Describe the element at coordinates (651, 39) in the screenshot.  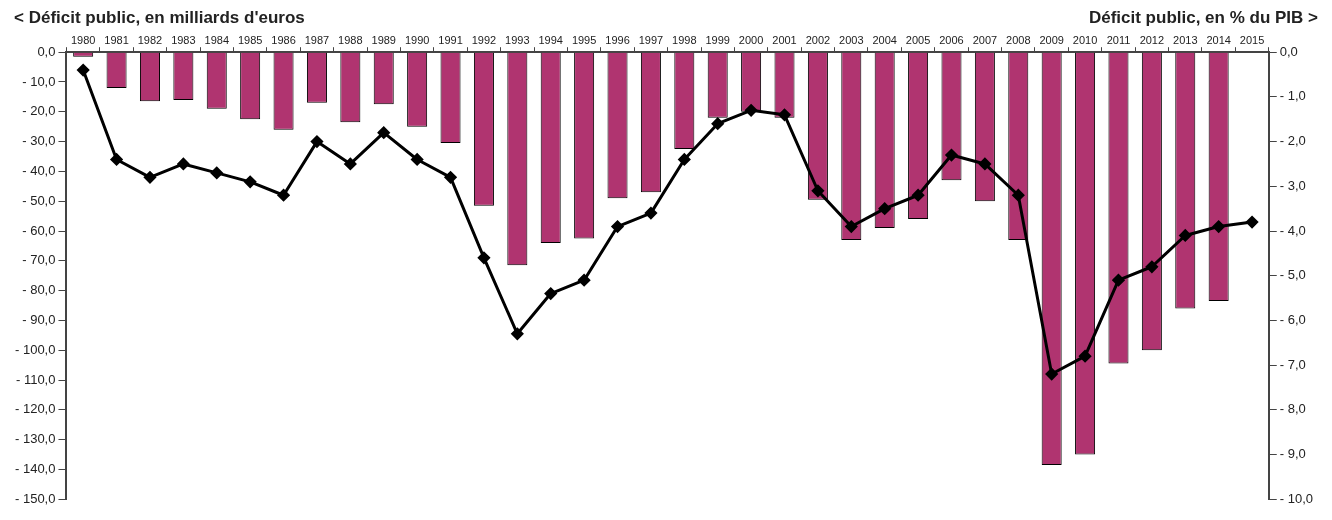
I see `x-tick-label: 1997` at that location.